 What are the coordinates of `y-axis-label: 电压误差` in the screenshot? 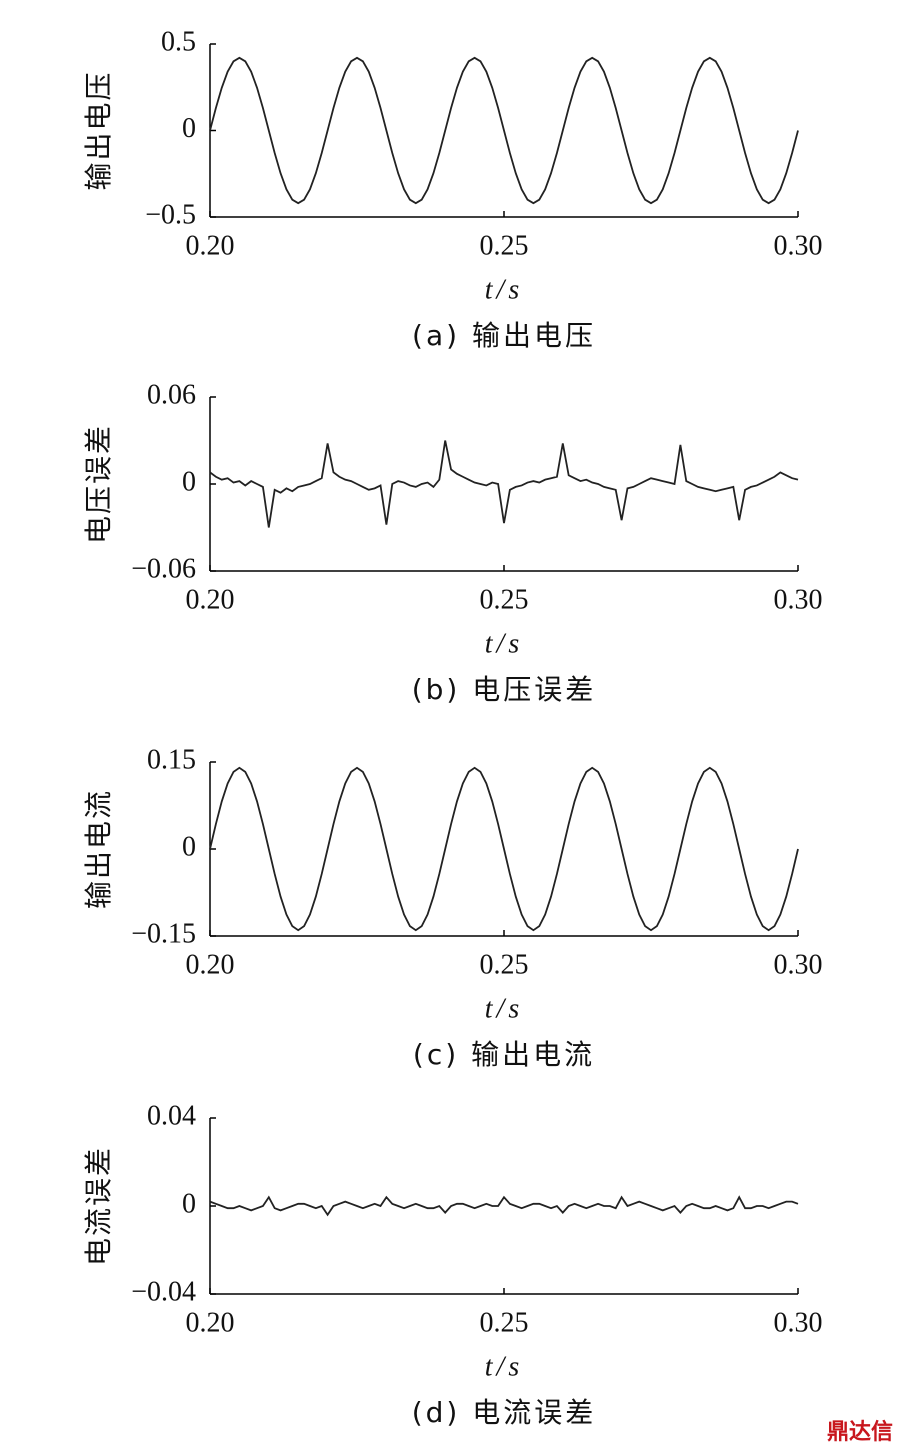 It's located at (98, 484).